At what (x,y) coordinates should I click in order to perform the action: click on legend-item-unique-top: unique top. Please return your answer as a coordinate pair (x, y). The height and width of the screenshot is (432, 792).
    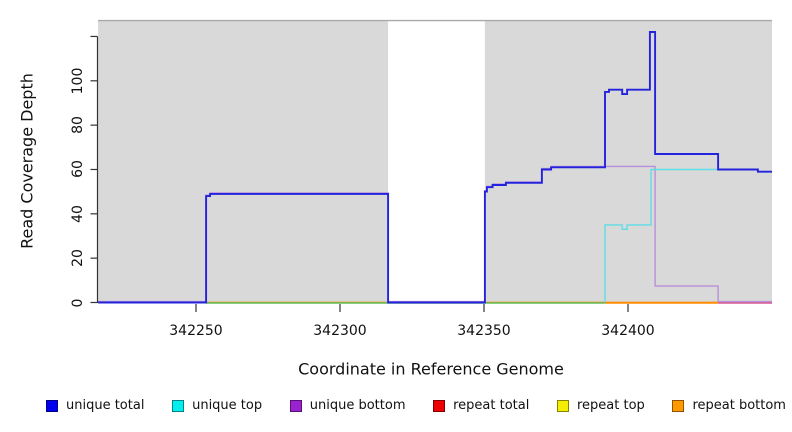
    Looking at the image, I should click on (217, 405).